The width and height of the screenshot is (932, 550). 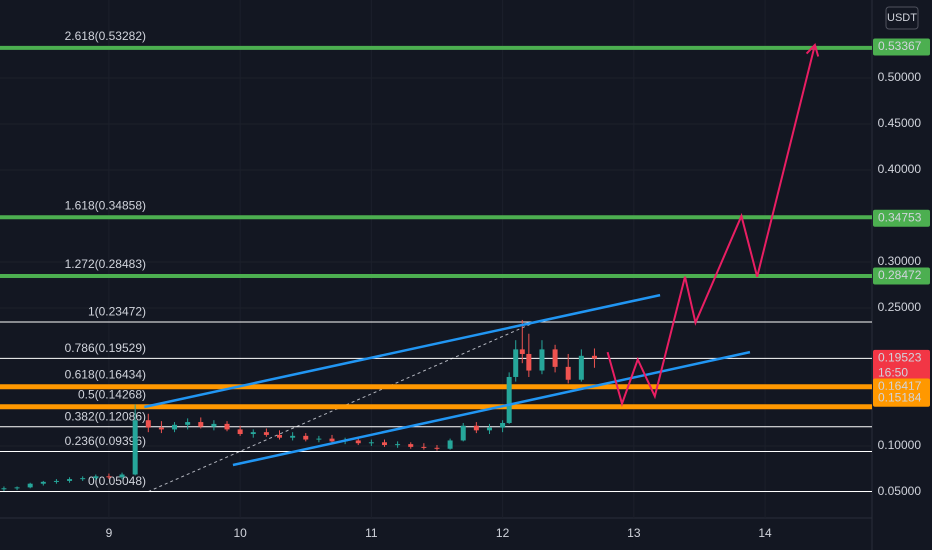 What do you see at coordinates (634, 533) in the screenshot?
I see `x-tick-label: 13` at bounding box center [634, 533].